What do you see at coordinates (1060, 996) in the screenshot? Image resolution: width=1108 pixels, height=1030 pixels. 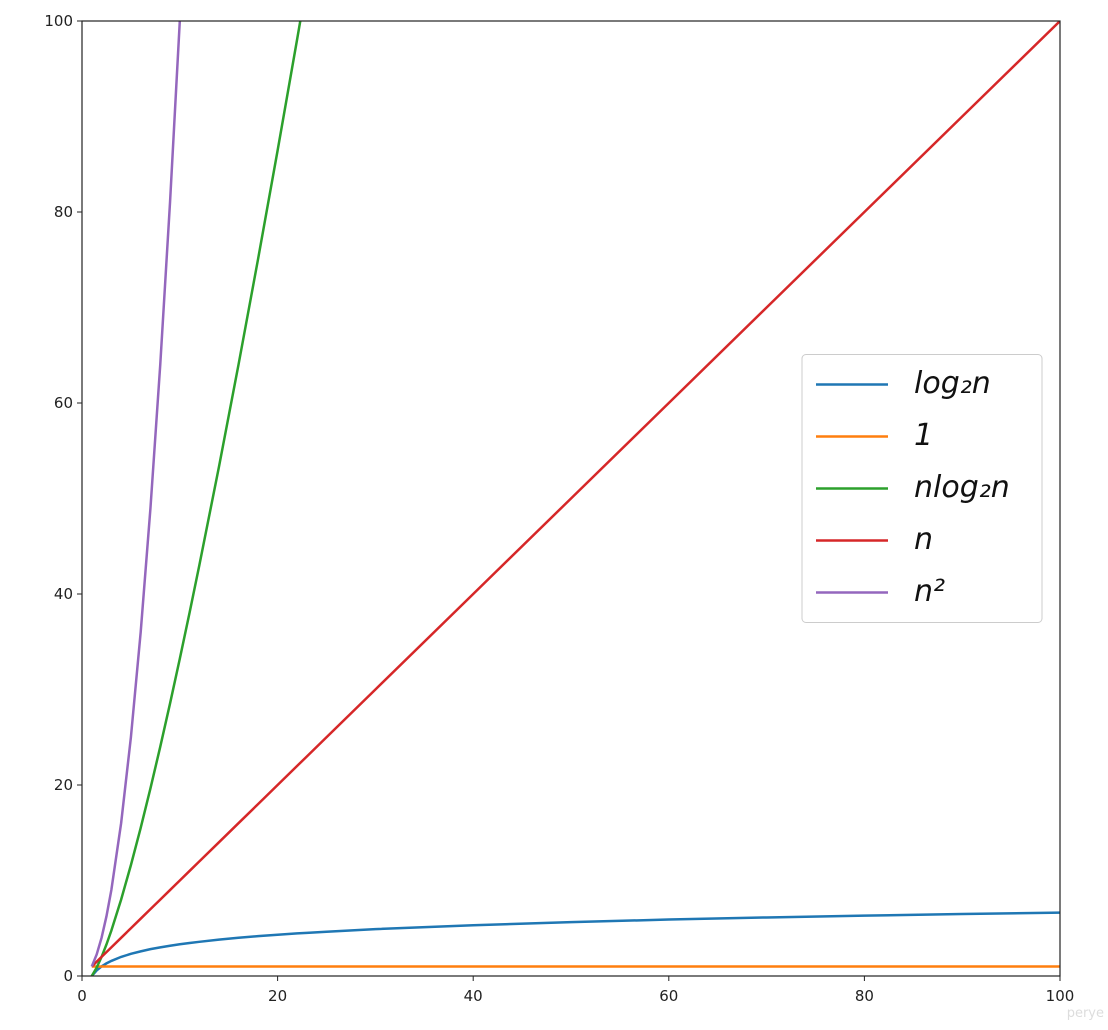 I see `x-tick-label: 100` at bounding box center [1060, 996].